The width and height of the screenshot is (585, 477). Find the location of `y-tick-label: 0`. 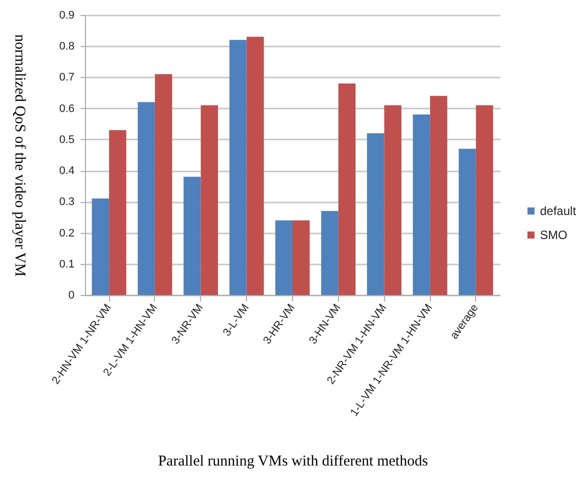

y-tick-label: 0 is located at coordinates (71, 296).